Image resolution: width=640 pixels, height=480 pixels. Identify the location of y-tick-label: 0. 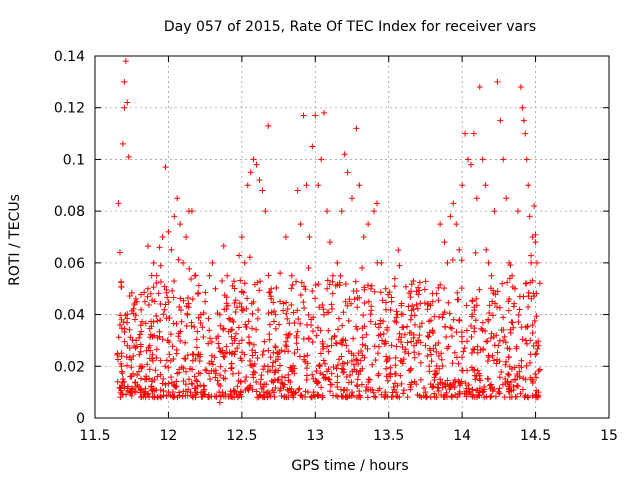
(80, 419).